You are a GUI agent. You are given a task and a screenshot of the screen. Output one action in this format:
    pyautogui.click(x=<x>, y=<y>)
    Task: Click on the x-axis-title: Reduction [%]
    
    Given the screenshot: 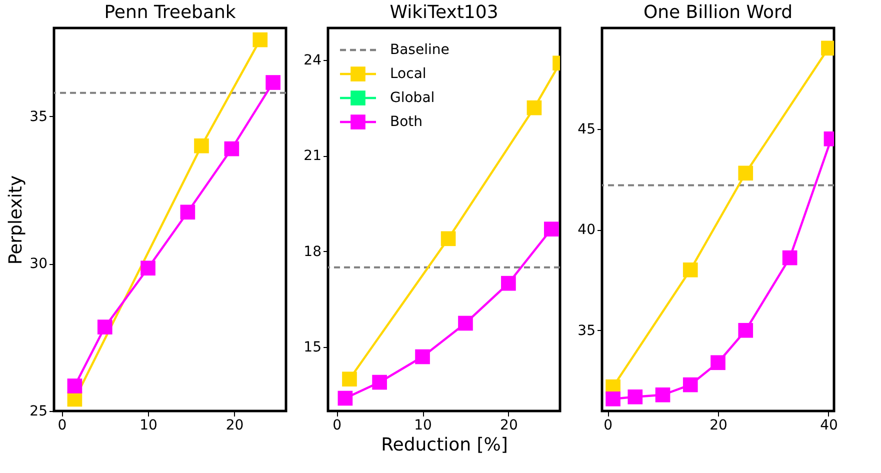 What is the action you would take?
    pyautogui.click(x=444, y=445)
    